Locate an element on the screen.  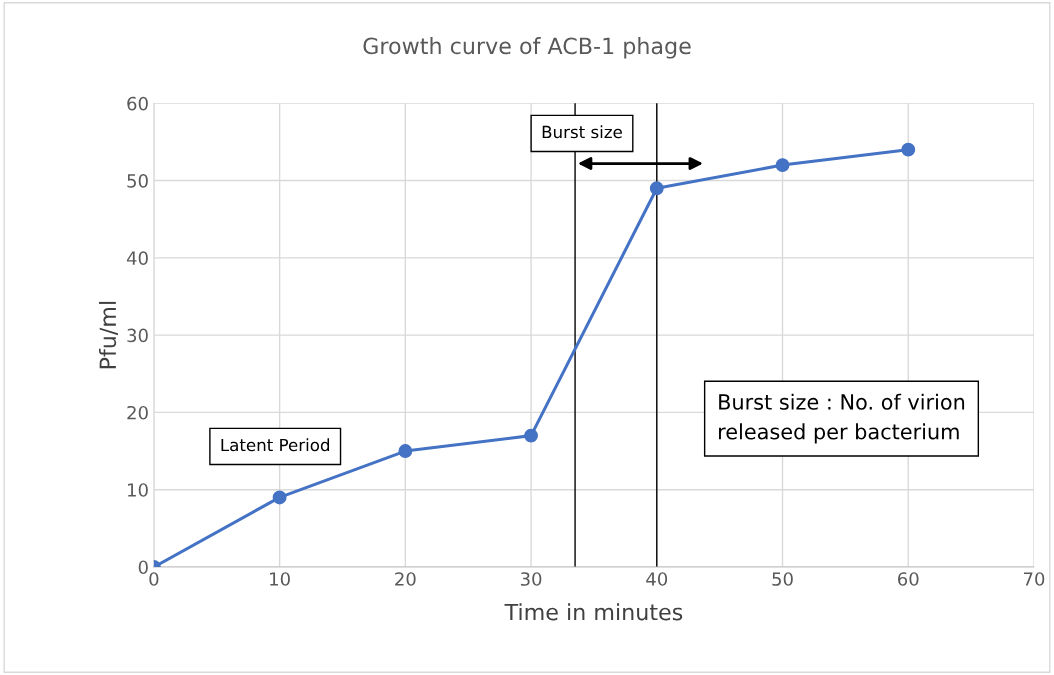
x-tick-label: 50 is located at coordinates (782, 579).